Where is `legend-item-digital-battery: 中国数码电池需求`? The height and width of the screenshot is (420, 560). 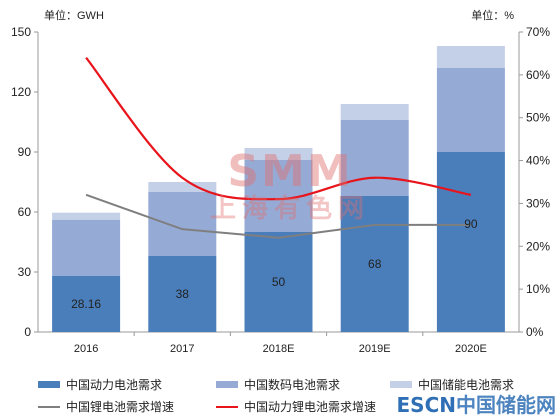 legend-item-digital-battery: 中国数码电池需求 is located at coordinates (278, 384).